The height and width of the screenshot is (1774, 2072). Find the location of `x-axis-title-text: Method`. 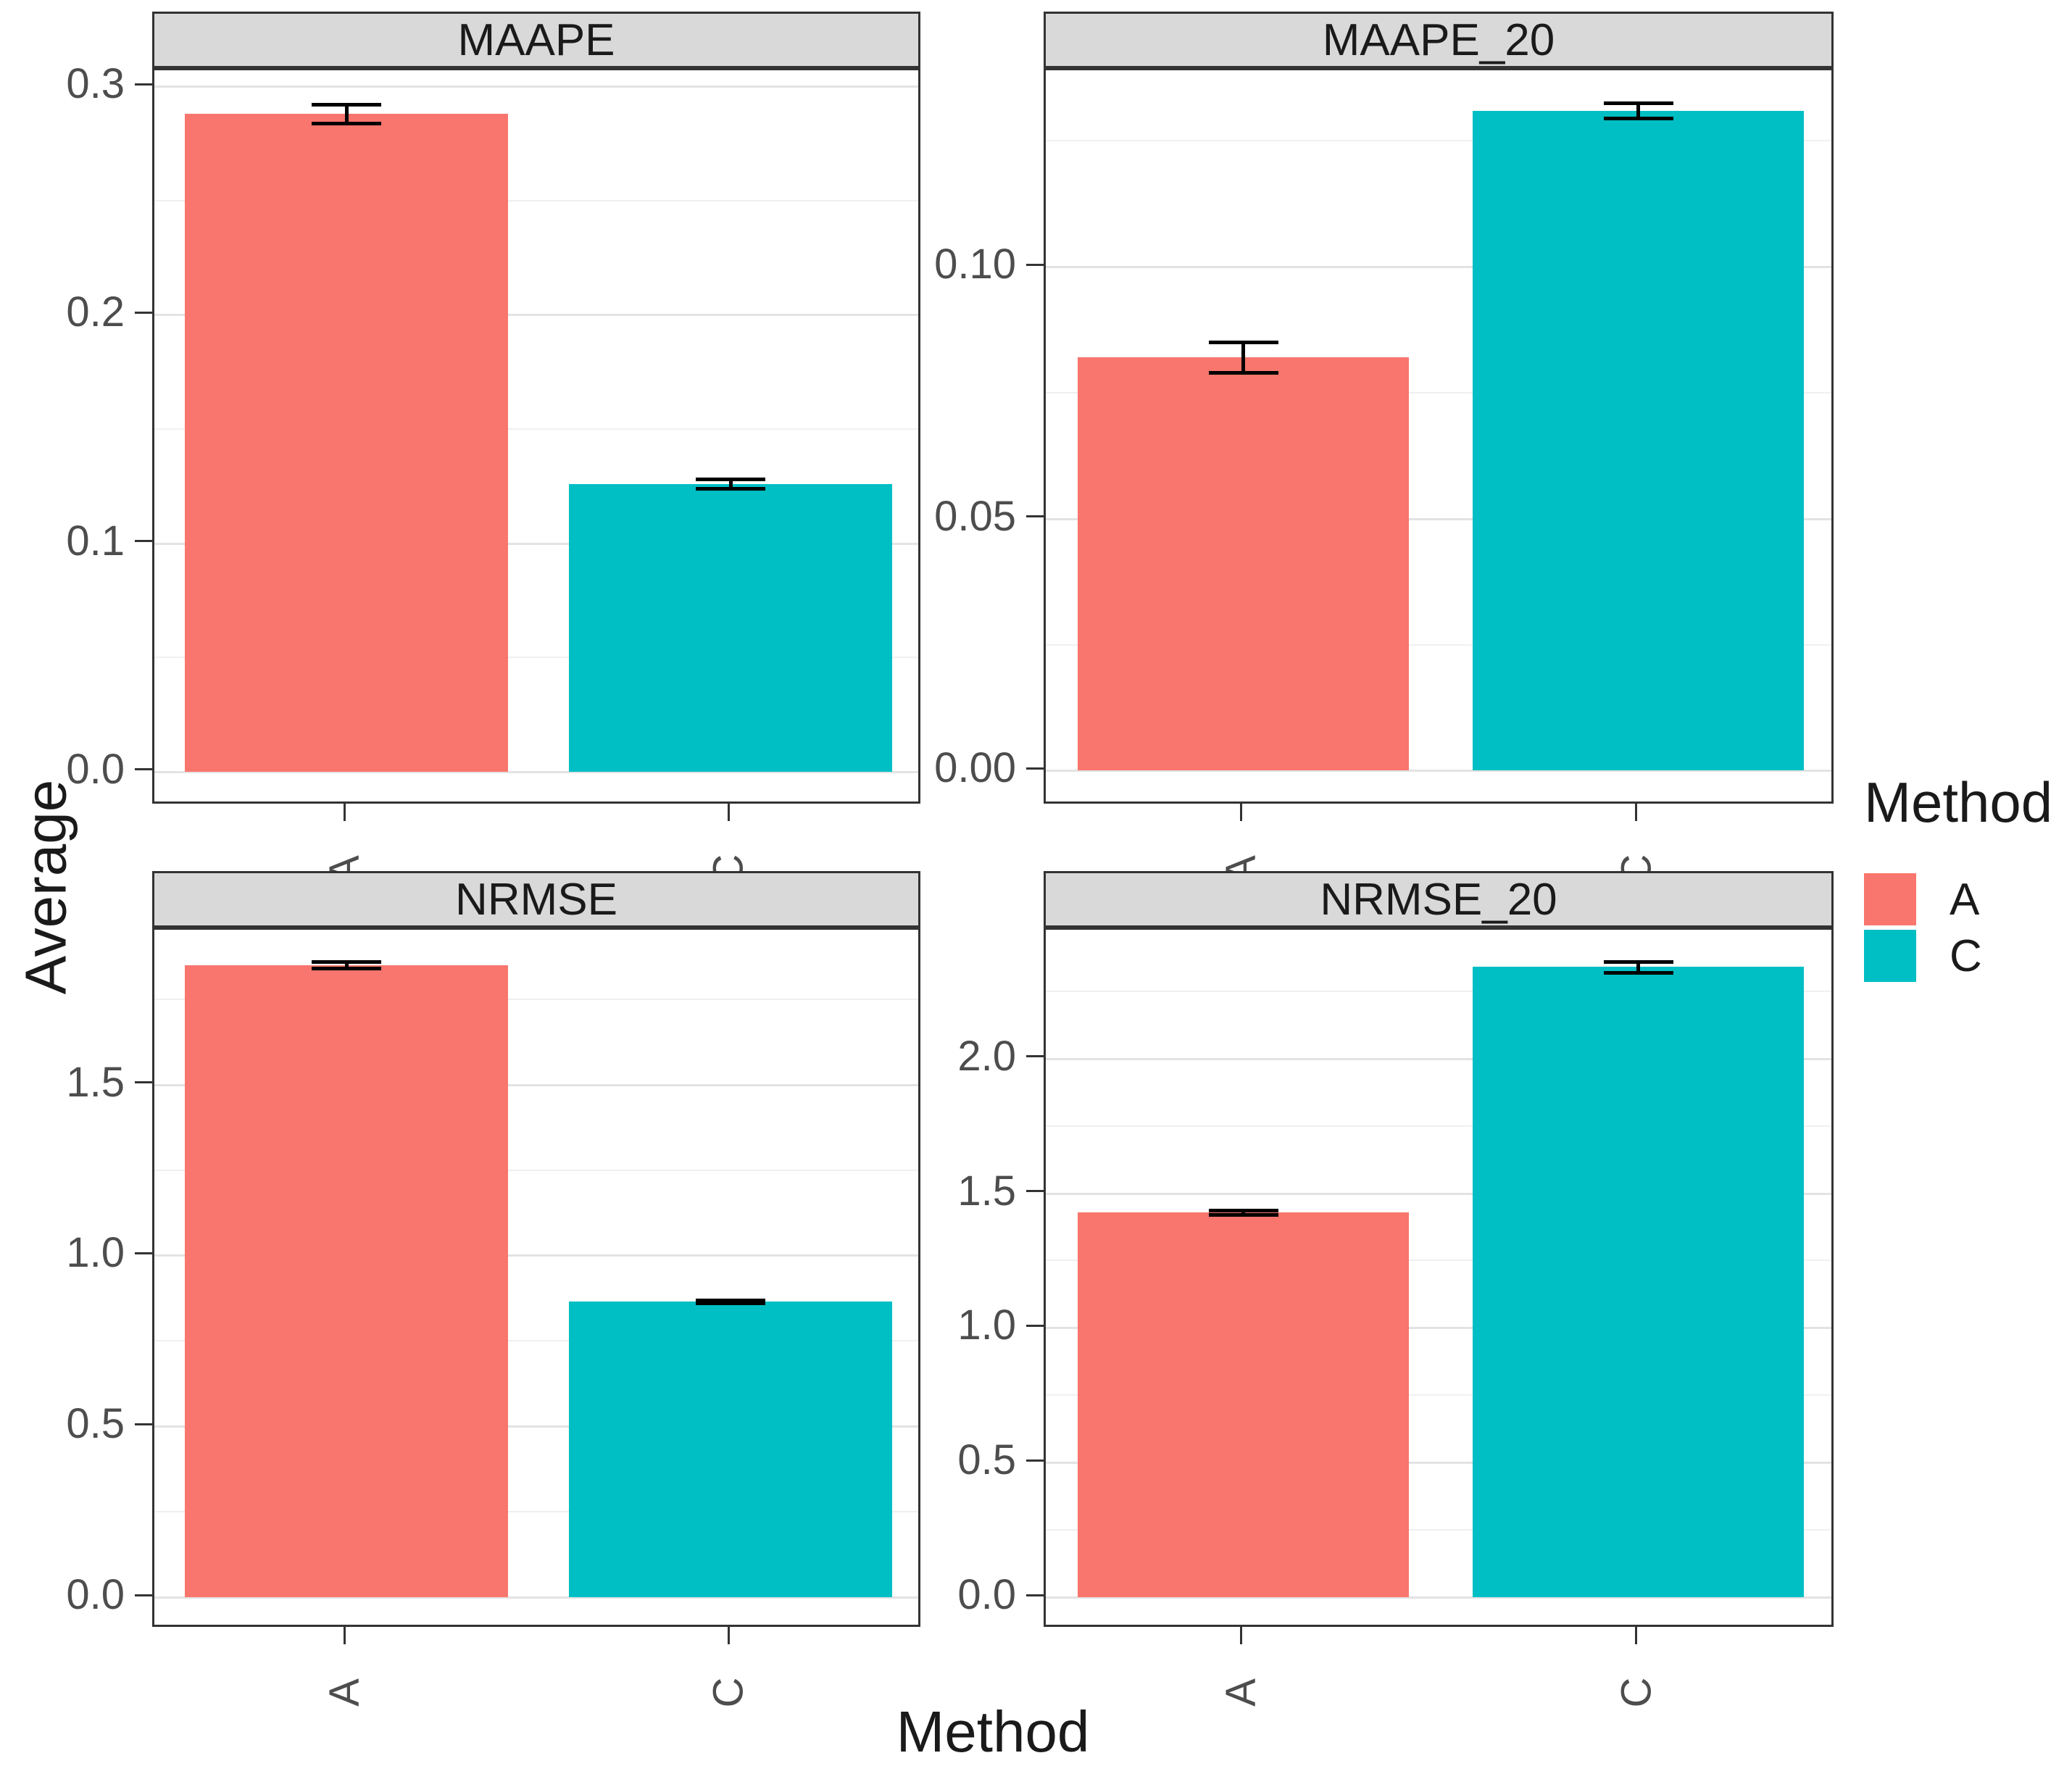

x-axis-title-text: Method is located at coordinates (993, 1731).